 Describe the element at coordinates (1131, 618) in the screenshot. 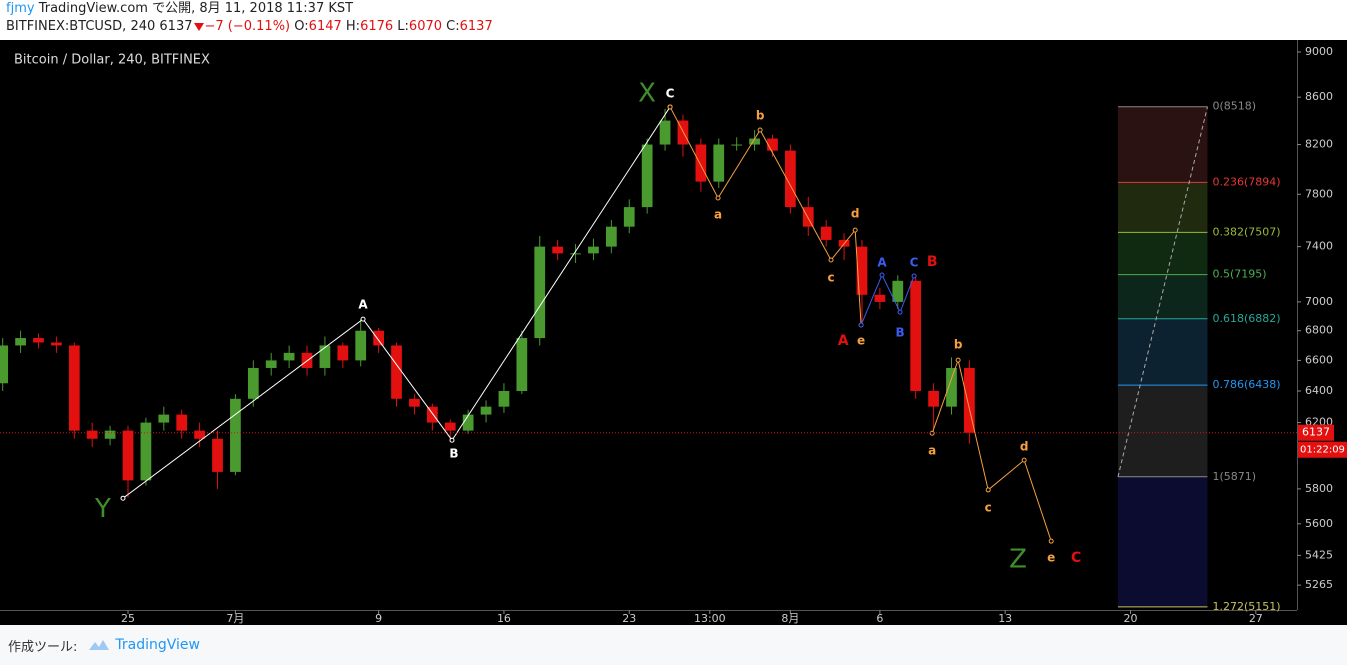

I see `x-tick-label: 20` at that location.